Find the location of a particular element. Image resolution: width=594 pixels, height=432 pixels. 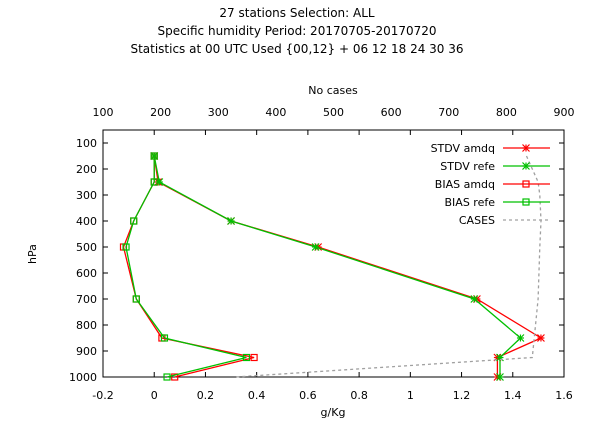

legend-label: STDV refe is located at coordinates (467, 166).